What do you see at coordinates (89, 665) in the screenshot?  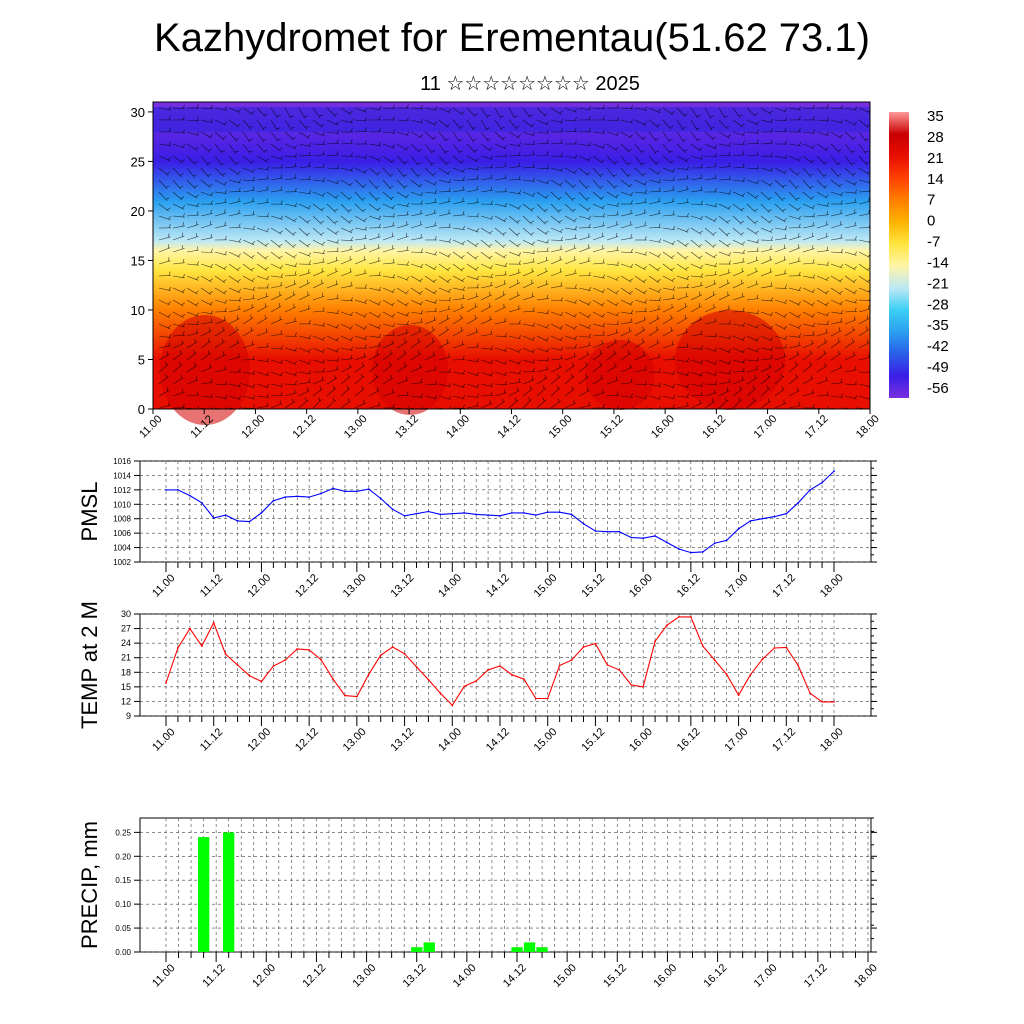 I see `y-axis-label: TEMP at 2 M` at bounding box center [89, 665].